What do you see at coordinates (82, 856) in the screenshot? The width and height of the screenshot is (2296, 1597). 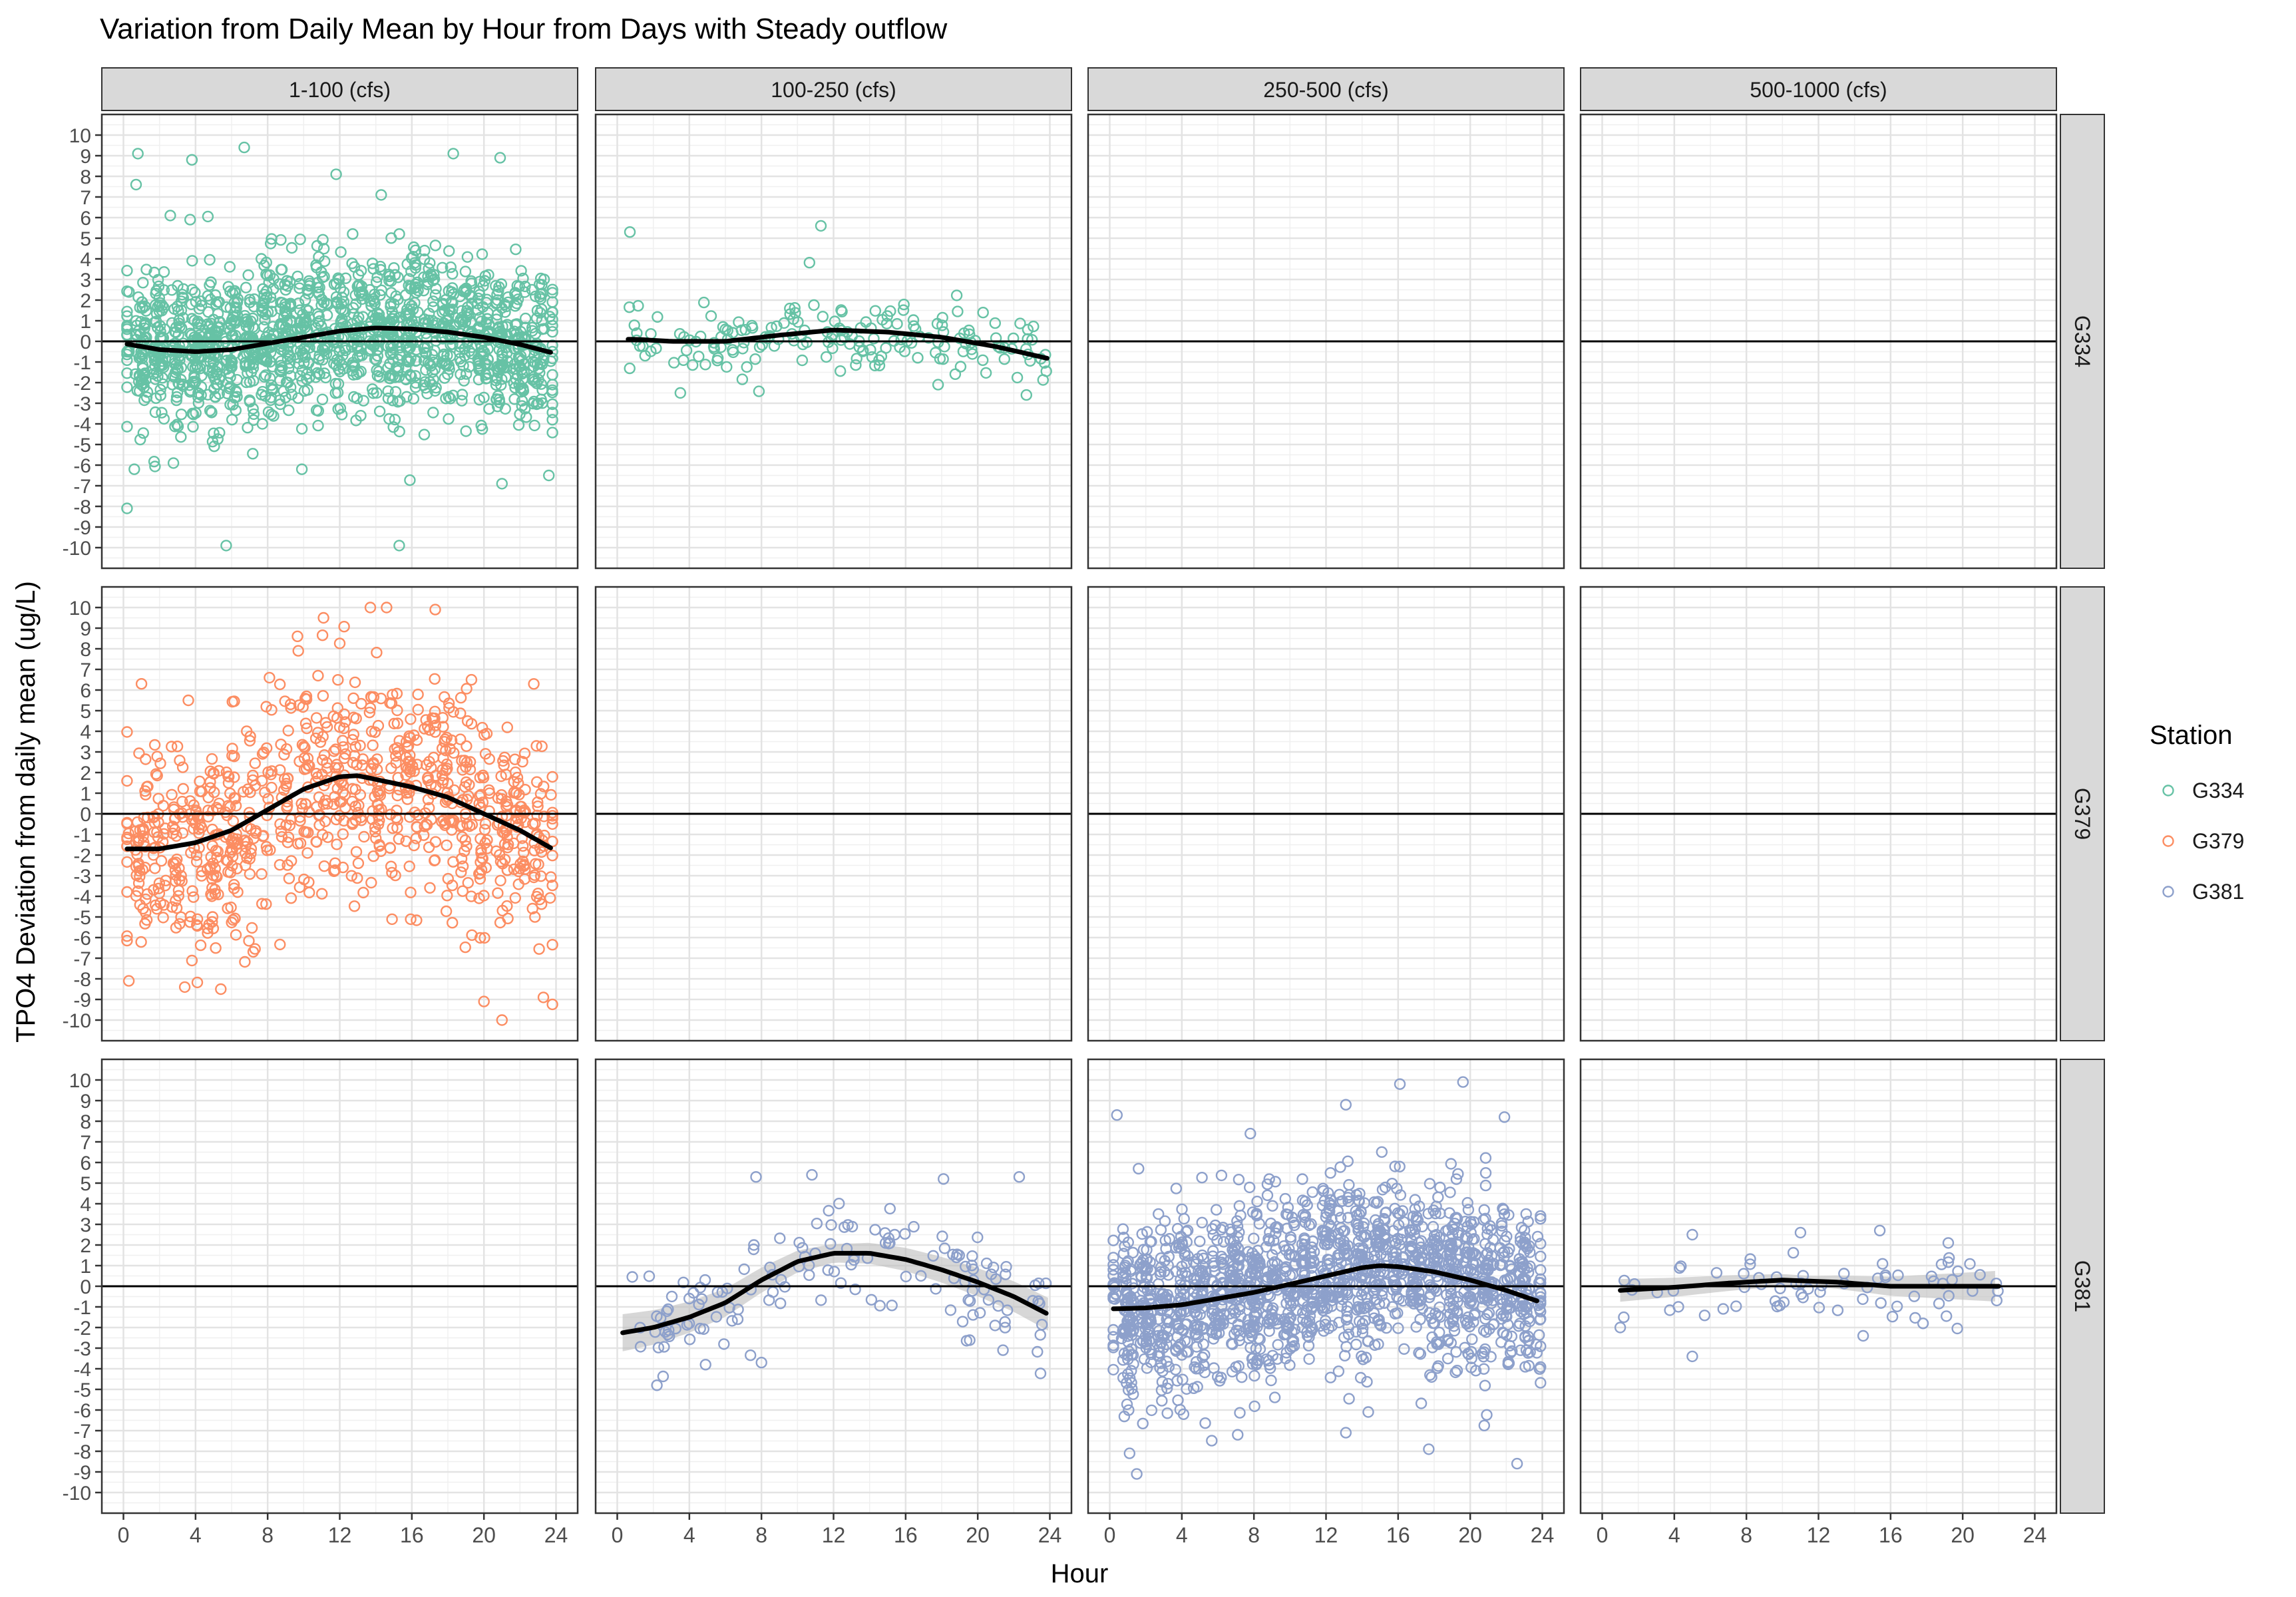 I see `y-tick-label: -2` at bounding box center [82, 856].